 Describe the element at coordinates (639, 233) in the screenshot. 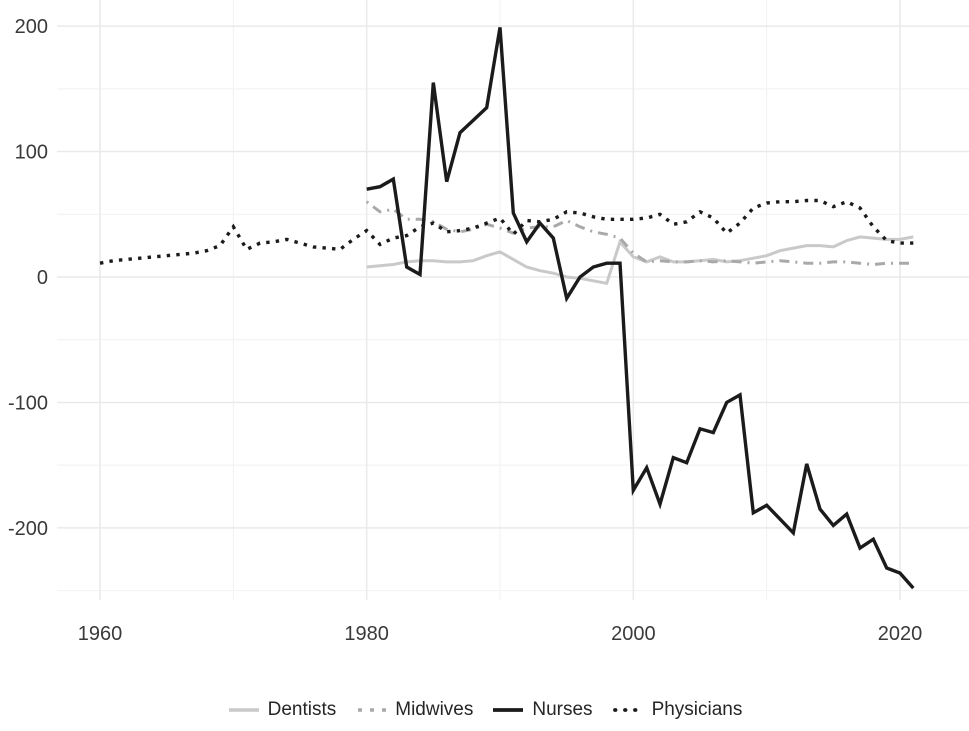

I see `series-line-midwives` at that location.